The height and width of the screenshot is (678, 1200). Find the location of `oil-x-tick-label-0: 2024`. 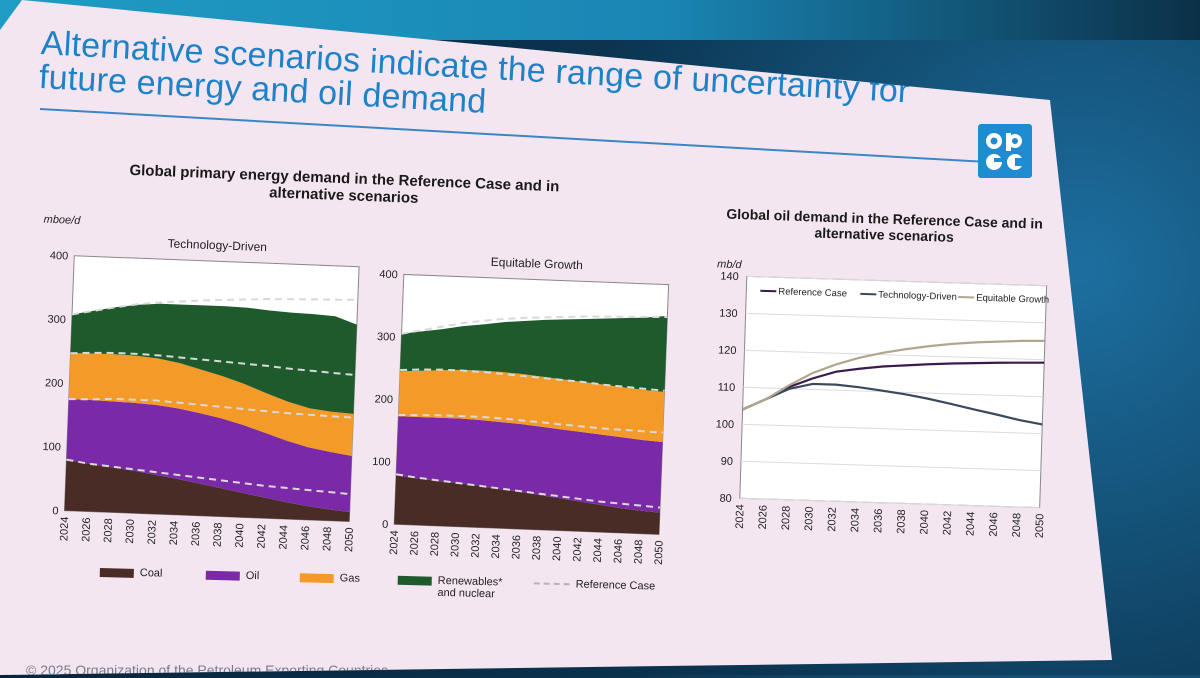

oil-x-tick-label-0: 2024 is located at coordinates (740, 516).